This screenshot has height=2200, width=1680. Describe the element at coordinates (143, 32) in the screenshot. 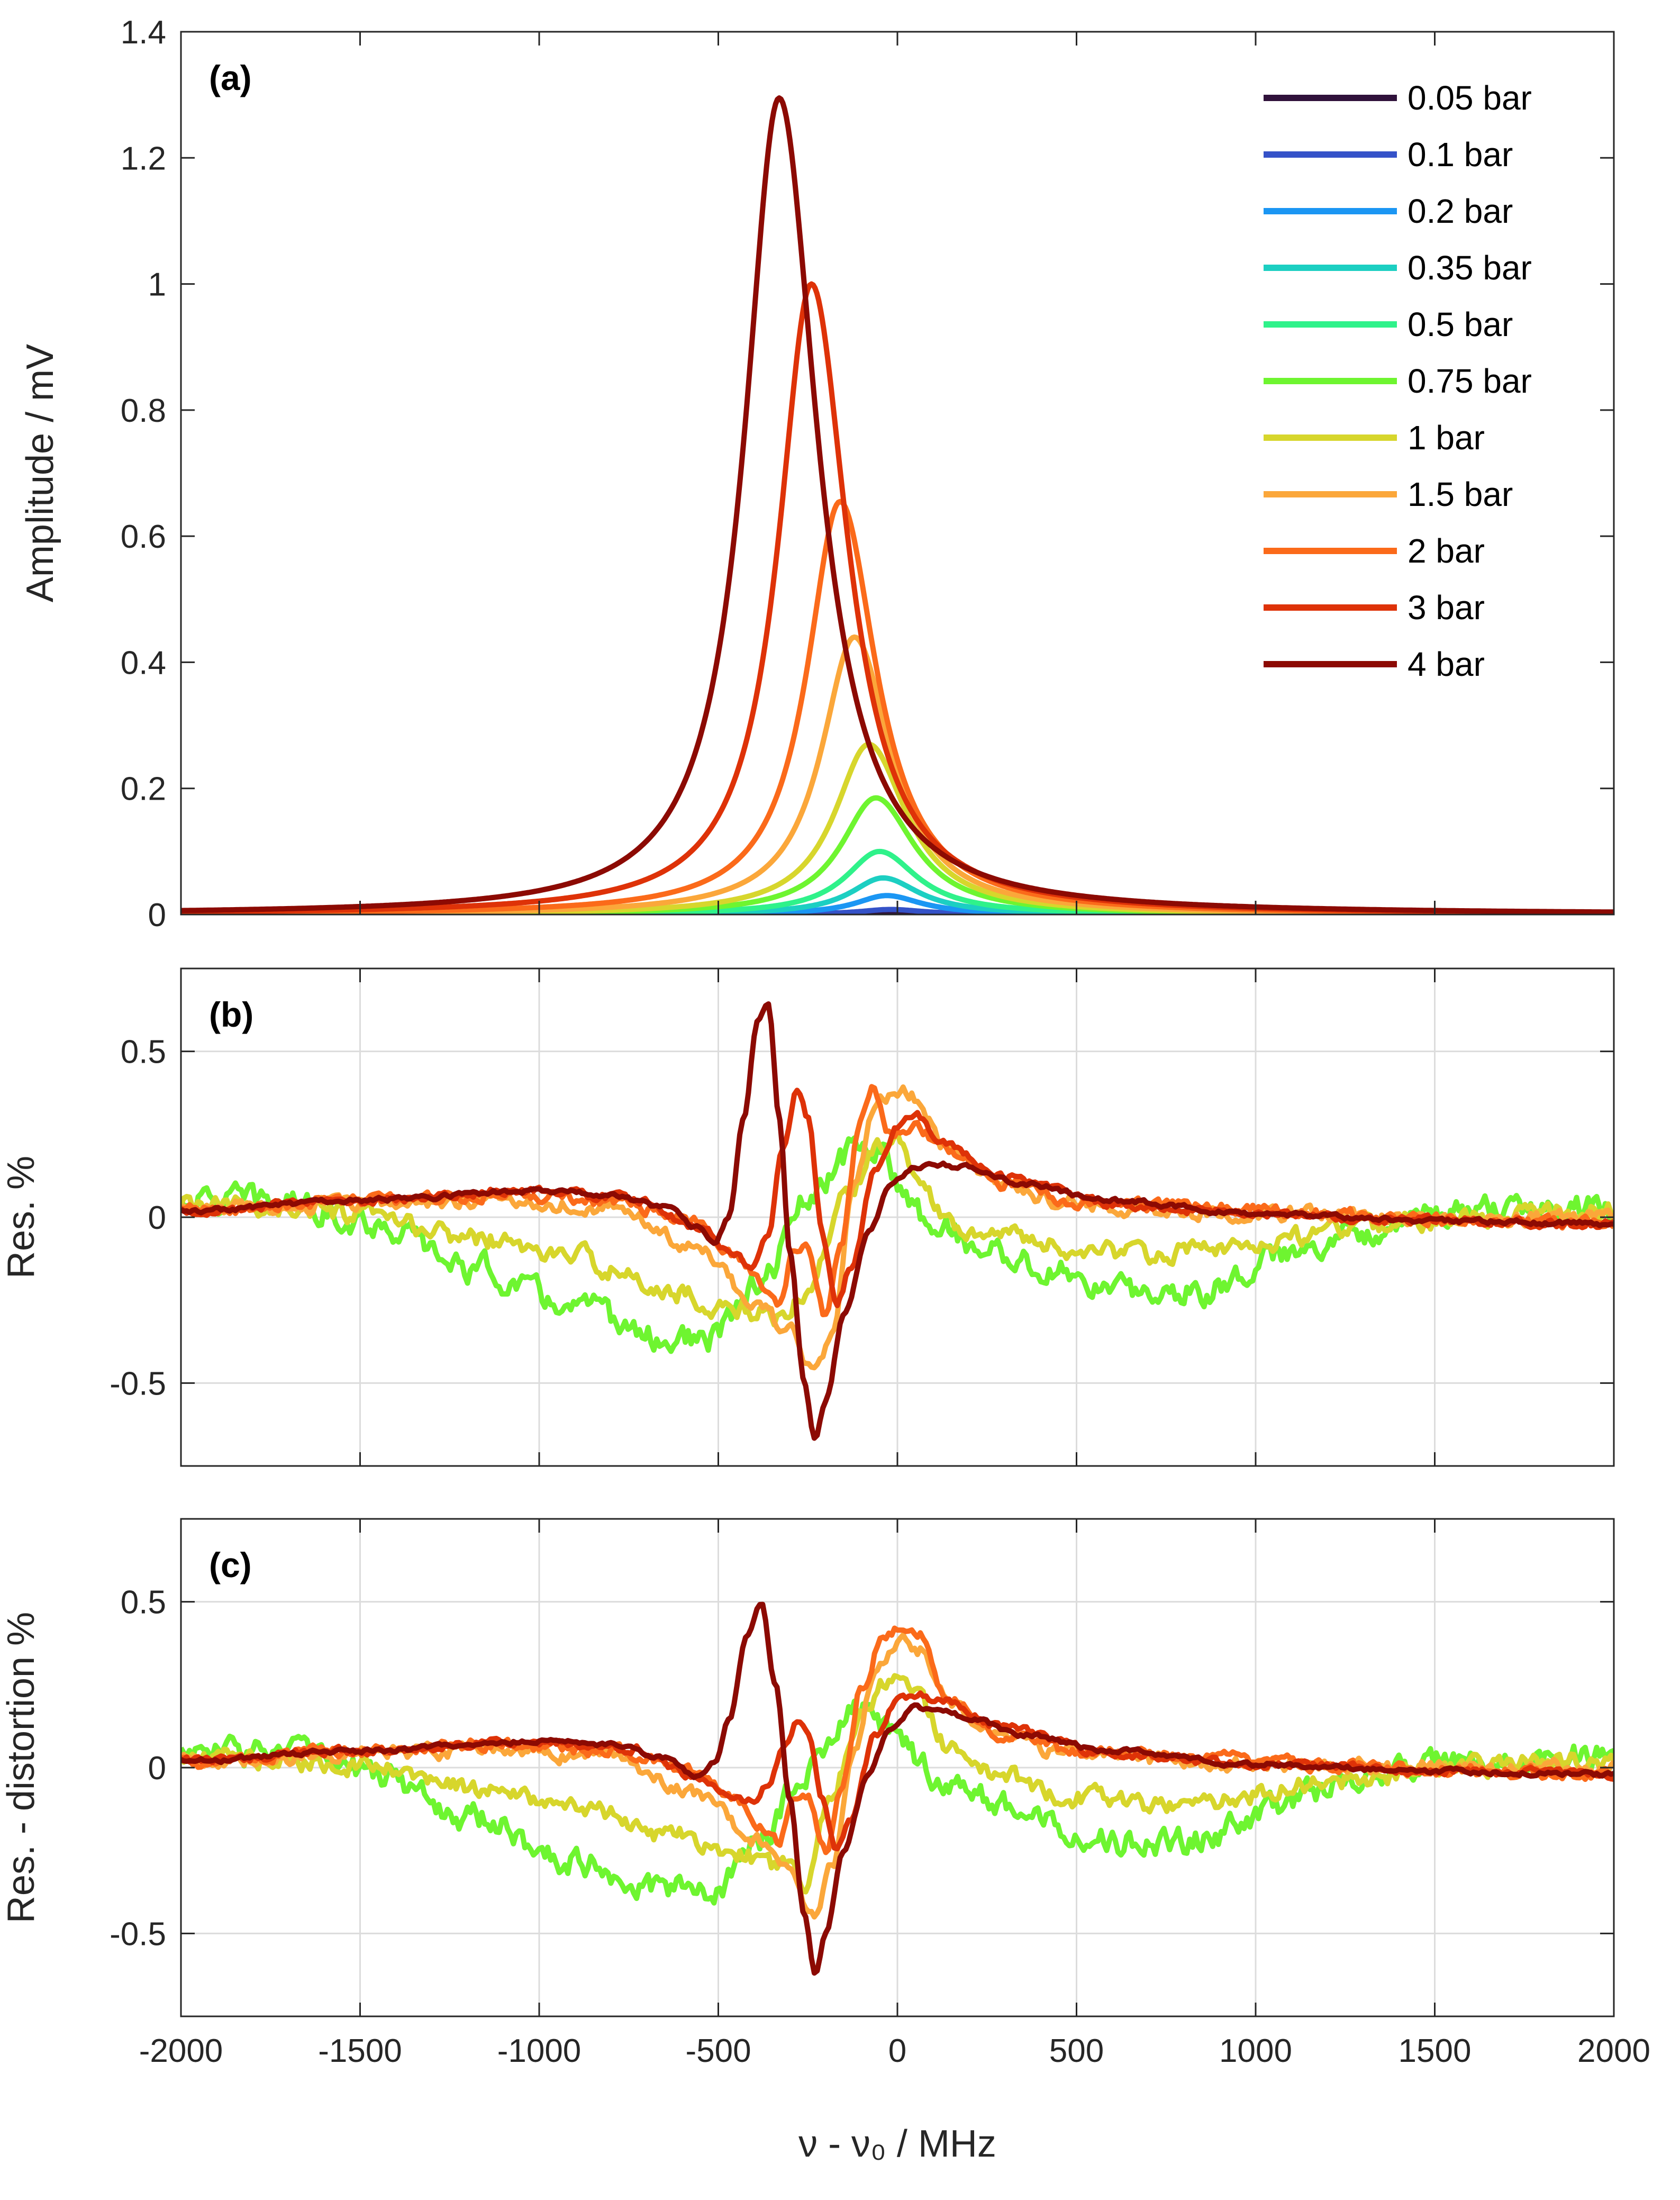

I see `y-tick-label: 1.4` at that location.